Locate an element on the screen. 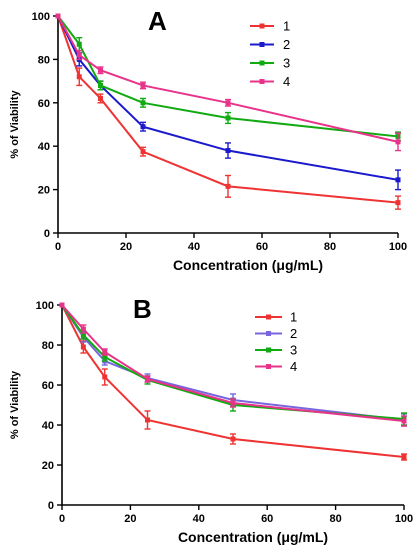  chart-a-panel-label: A is located at coordinates (157, 21).